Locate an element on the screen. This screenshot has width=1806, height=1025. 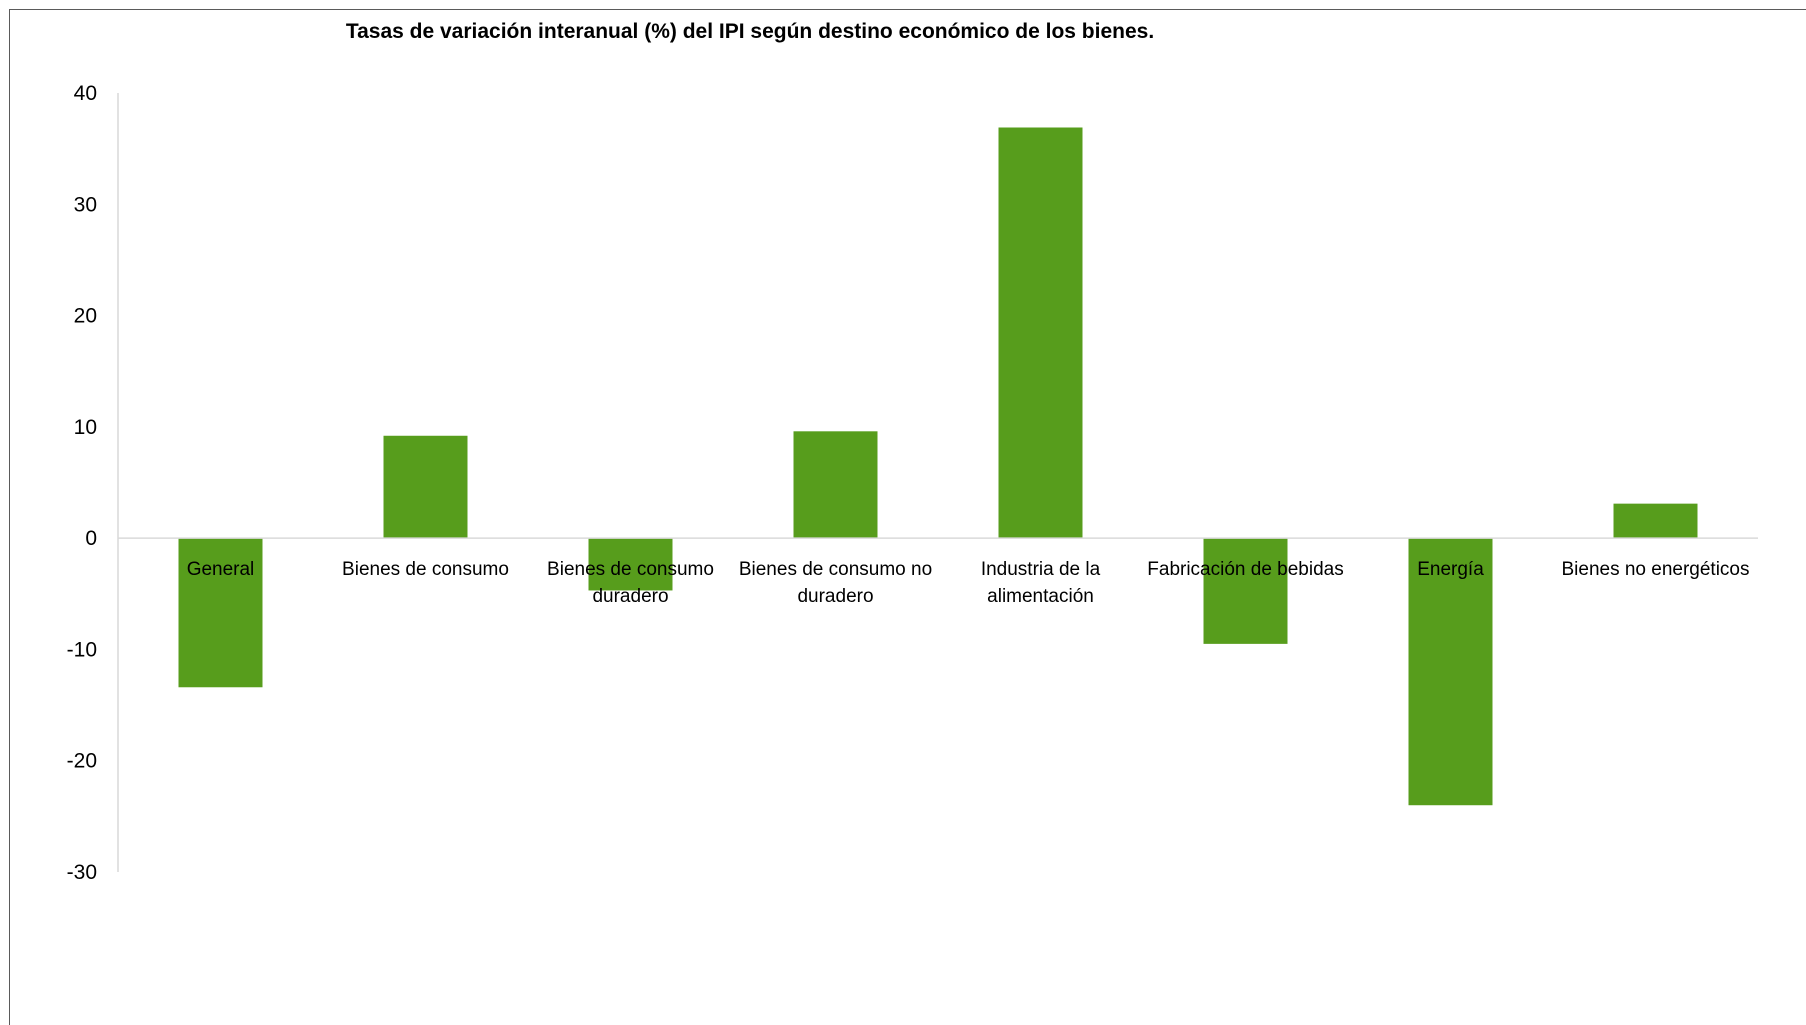
x-tick-label-line: Energía is located at coordinates (1450, 569).